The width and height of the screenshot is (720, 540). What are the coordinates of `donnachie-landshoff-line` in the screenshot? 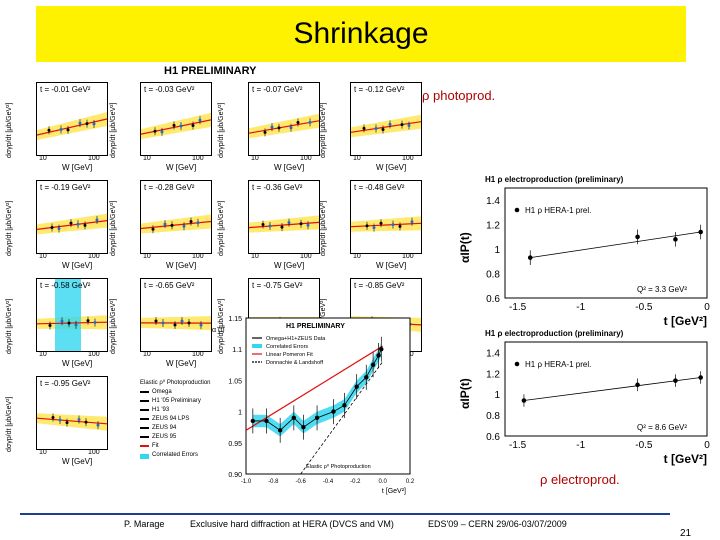 It's located at (341, 418).